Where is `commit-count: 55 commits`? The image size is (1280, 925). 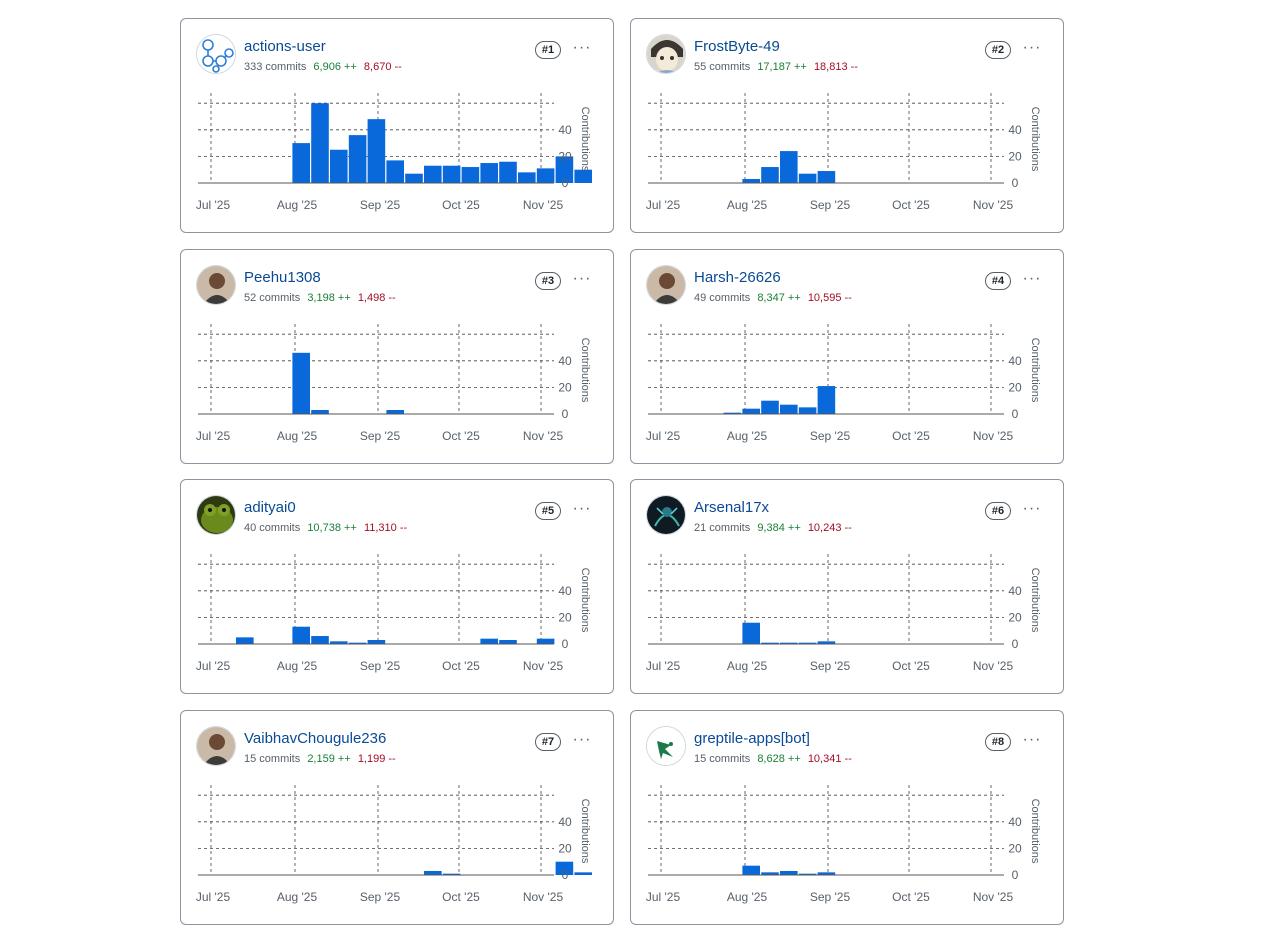 commit-count: 55 commits is located at coordinates (722, 67).